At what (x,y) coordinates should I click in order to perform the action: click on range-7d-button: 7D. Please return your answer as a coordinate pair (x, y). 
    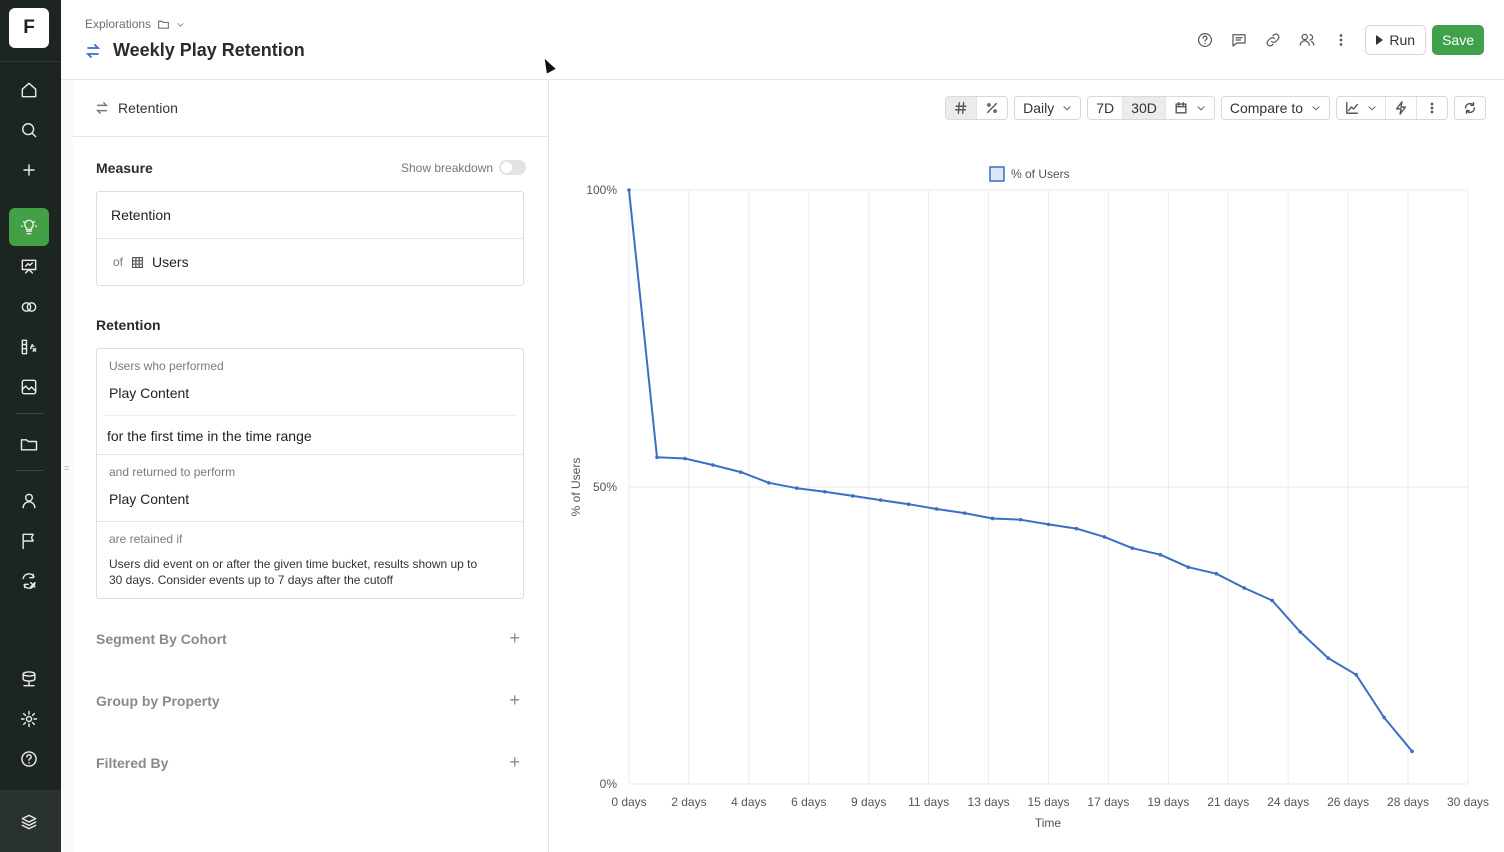
    Looking at the image, I should click on (1105, 108).